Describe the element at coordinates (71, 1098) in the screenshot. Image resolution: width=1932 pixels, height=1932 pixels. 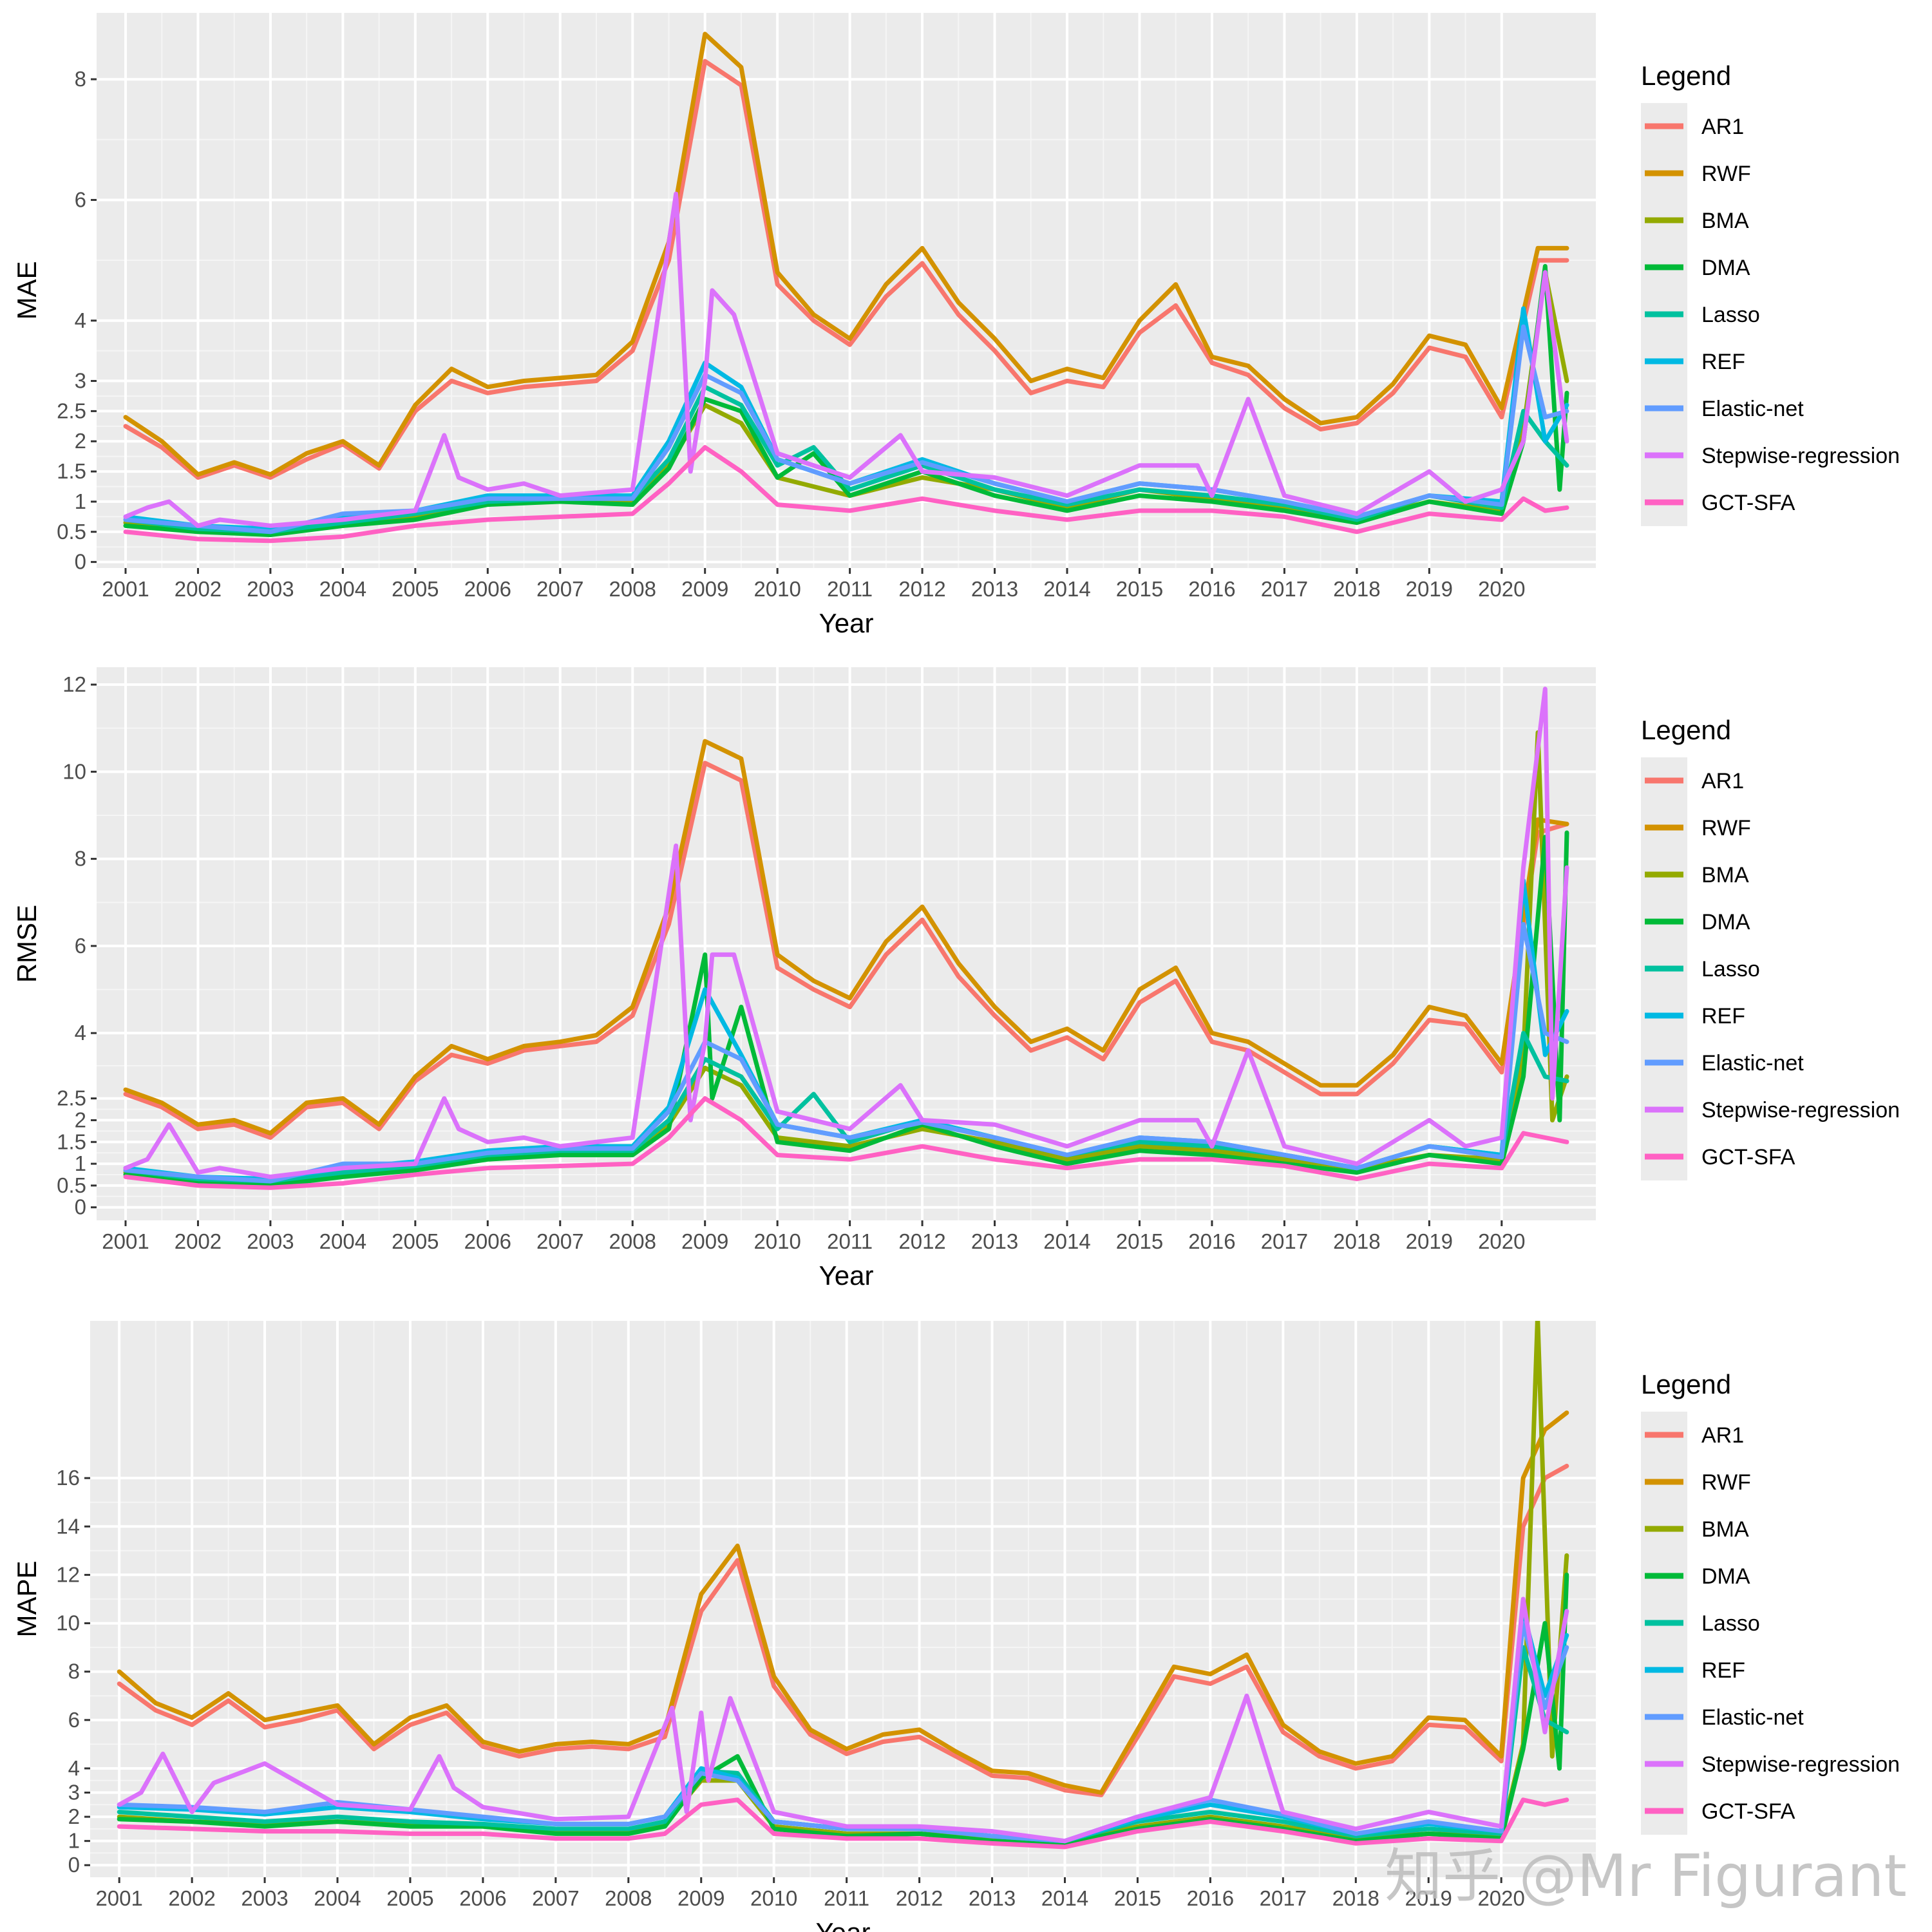
I see `y-tick-label: 2.5` at that location.